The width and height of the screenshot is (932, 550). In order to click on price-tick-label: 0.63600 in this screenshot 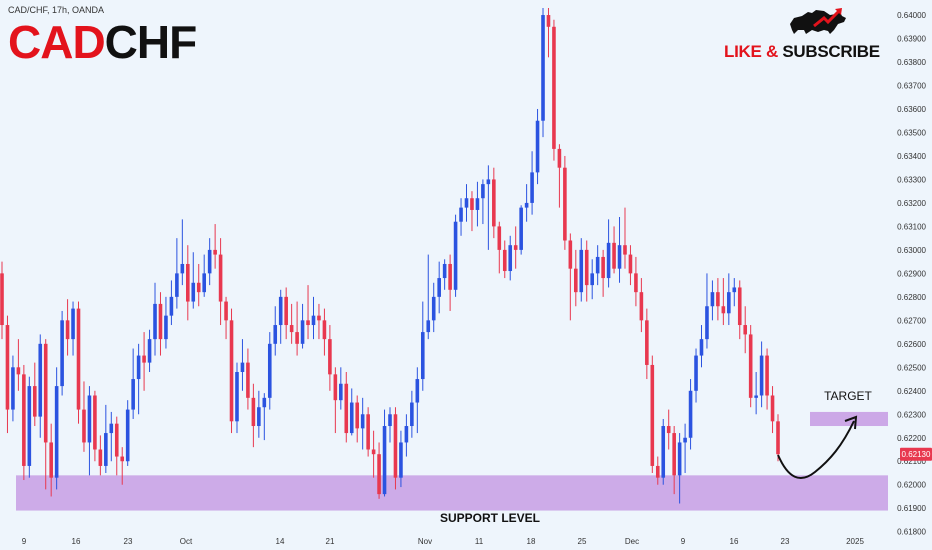, I will do `click(911, 109)`.